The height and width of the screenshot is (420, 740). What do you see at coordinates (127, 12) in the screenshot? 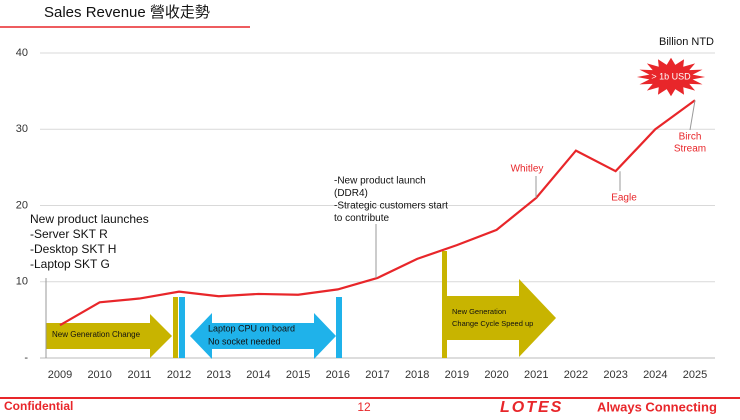
I see `slide-title: Sales Revenue 營收走勢` at bounding box center [127, 12].